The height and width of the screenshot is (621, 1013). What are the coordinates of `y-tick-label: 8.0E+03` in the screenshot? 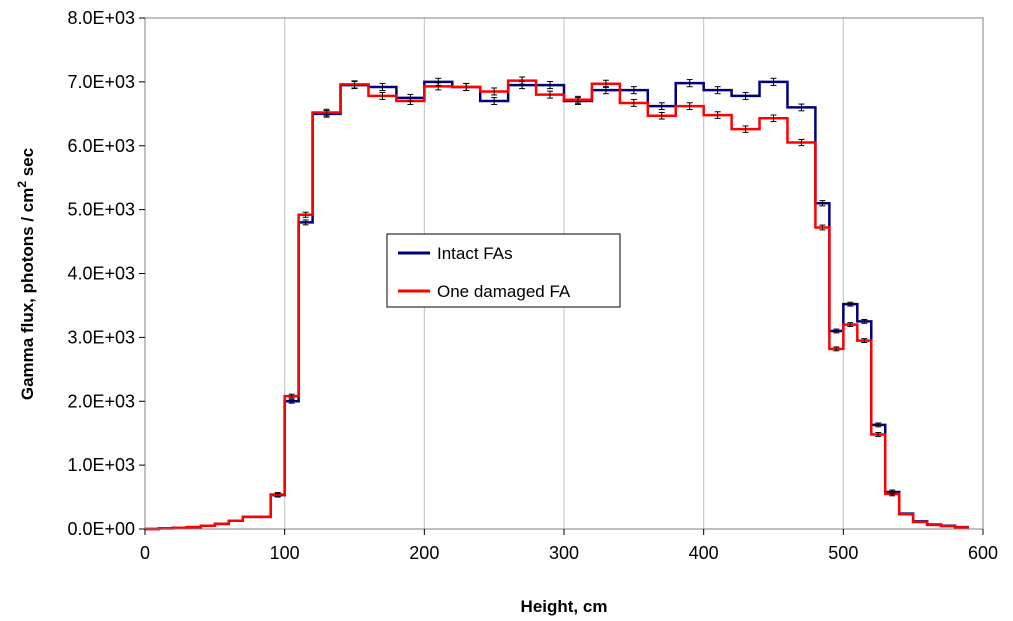 It's located at (101, 18).